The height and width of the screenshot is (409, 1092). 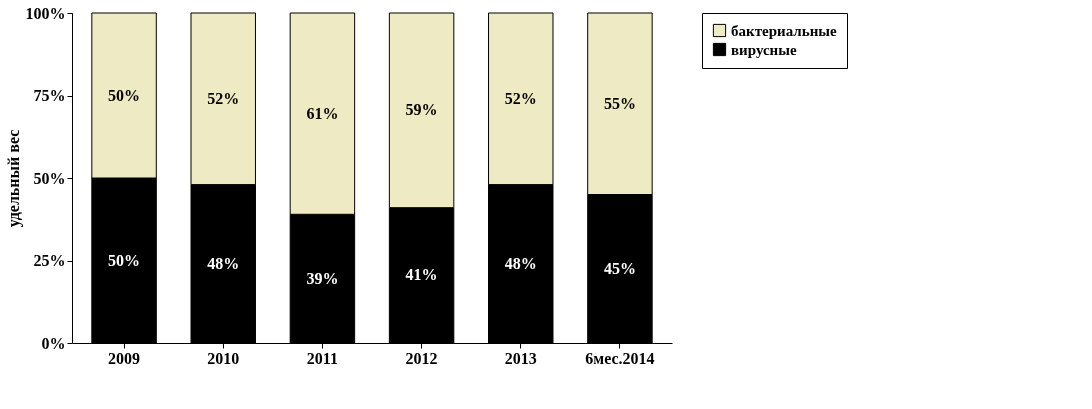 What do you see at coordinates (620, 358) in the screenshot?
I see `x-tick-label: 6мес.2014` at bounding box center [620, 358].